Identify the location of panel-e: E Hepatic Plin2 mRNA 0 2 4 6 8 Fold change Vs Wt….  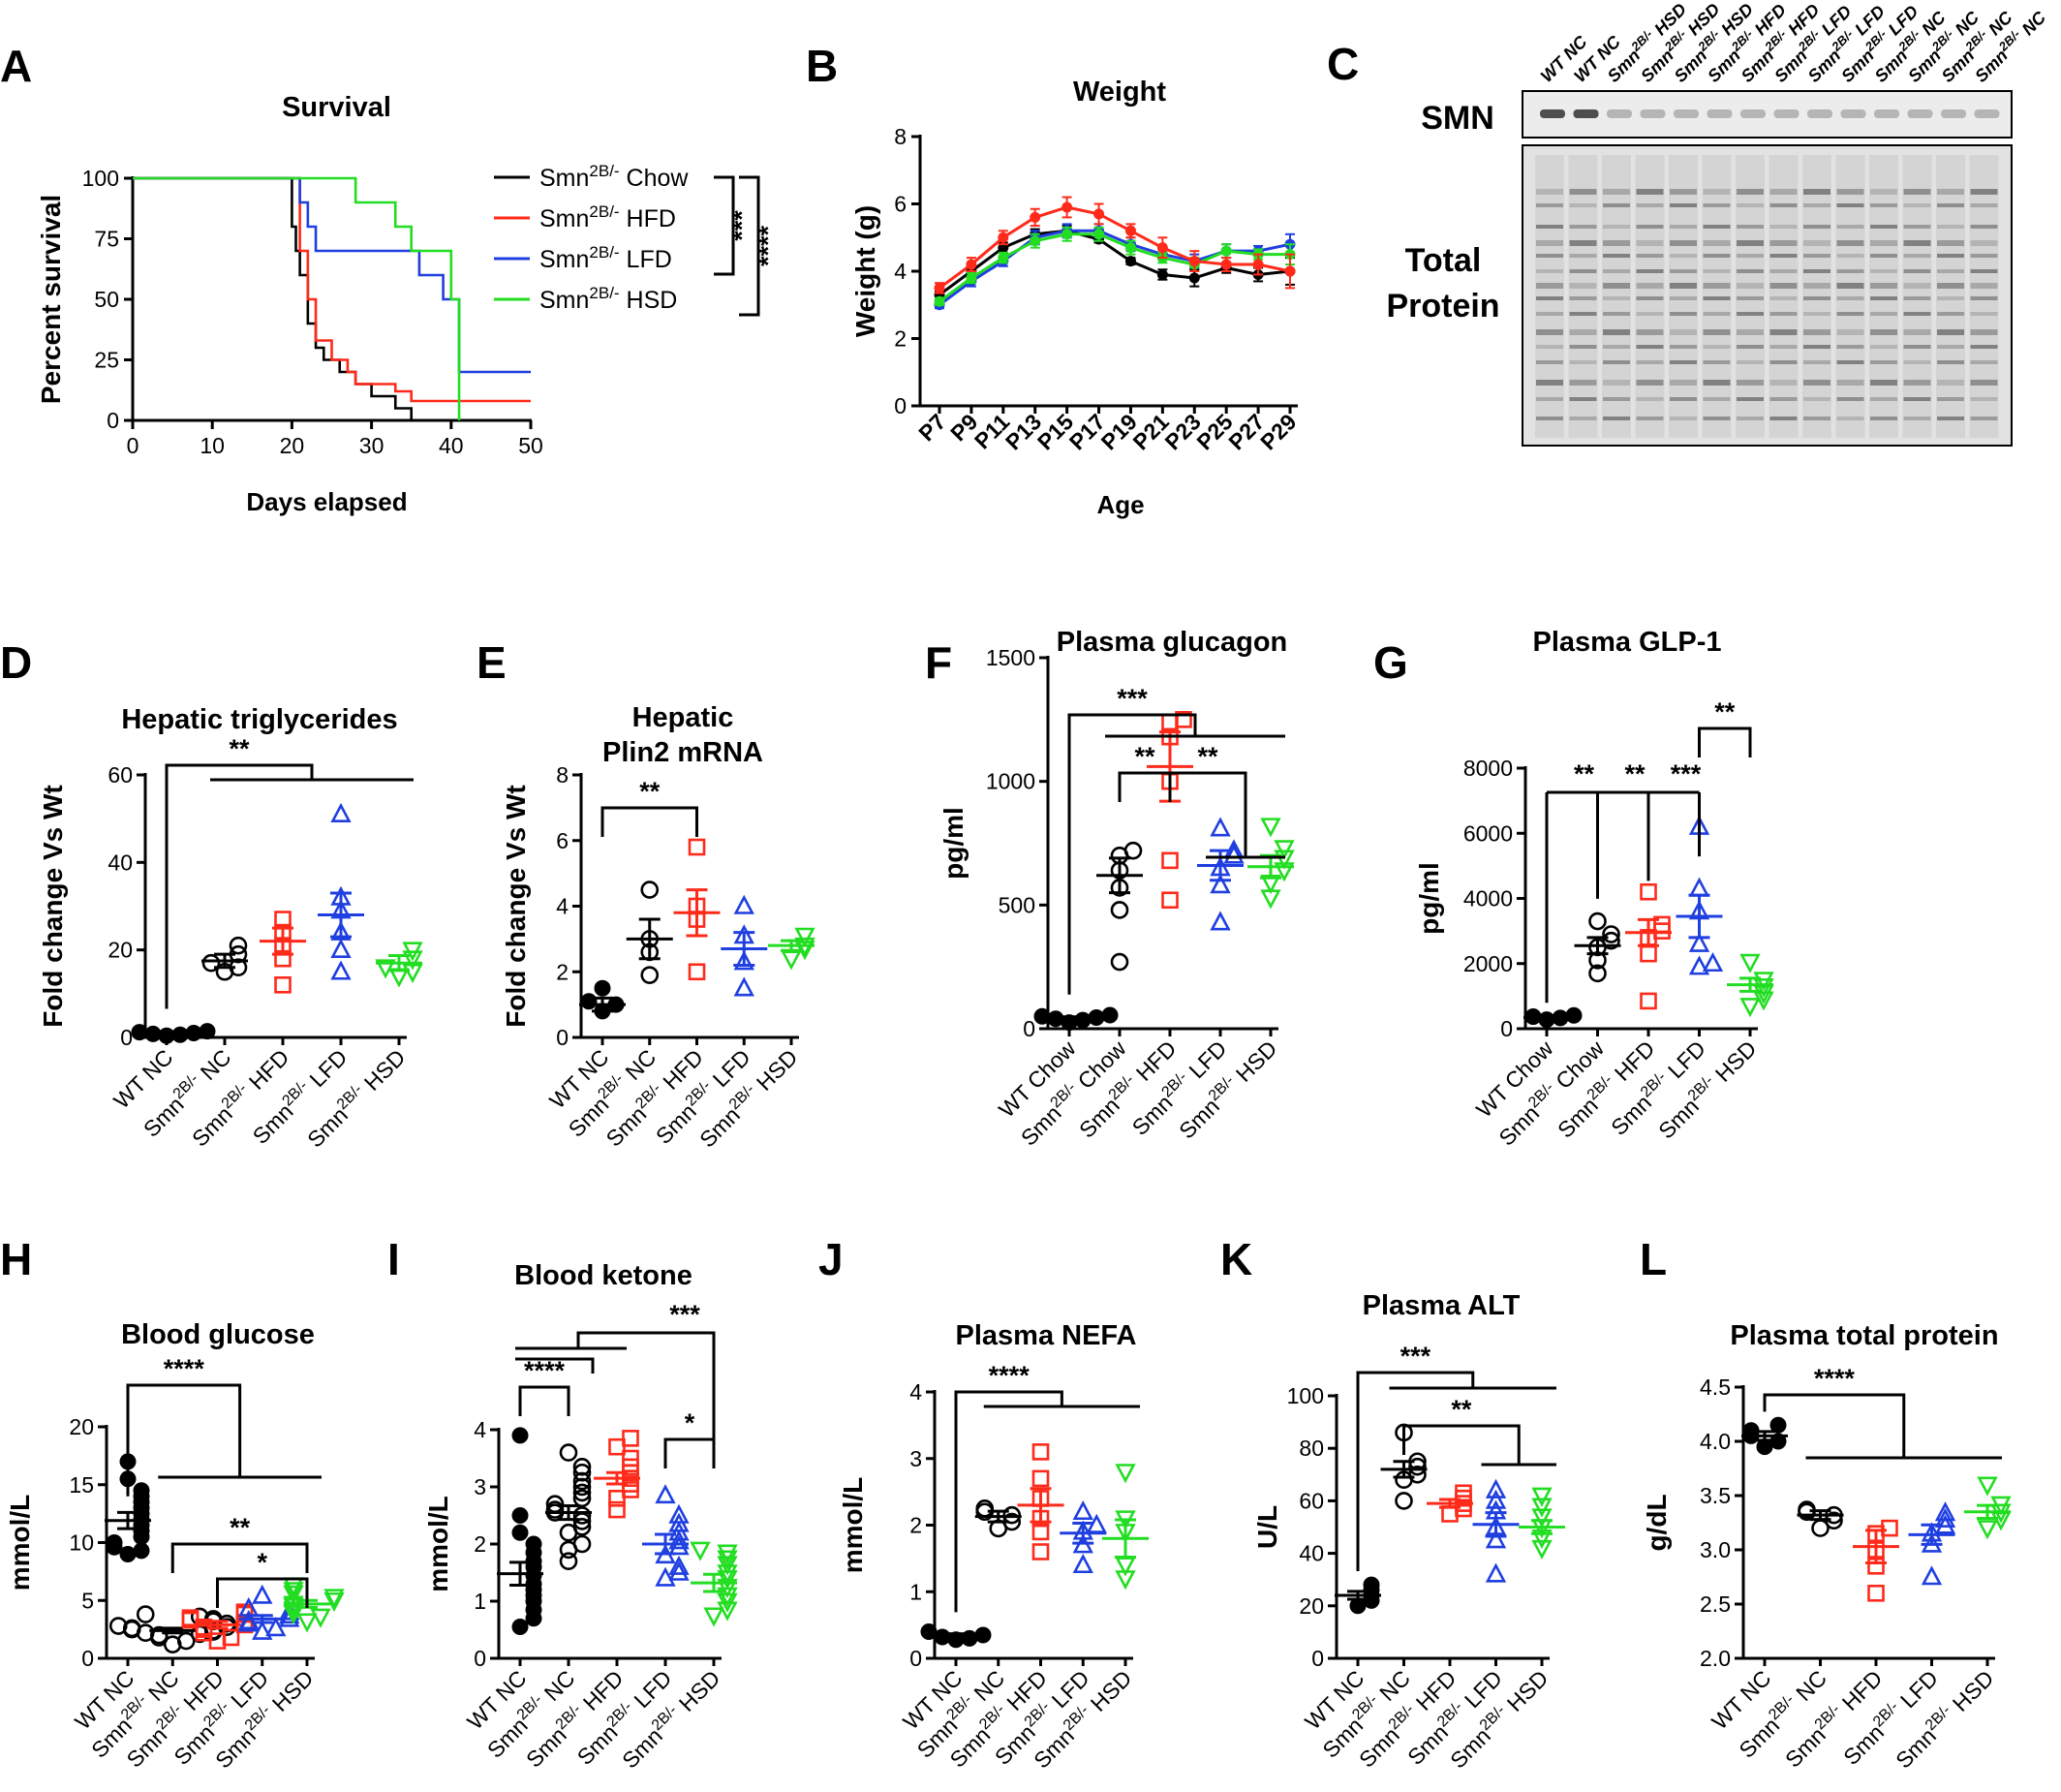
(646, 895).